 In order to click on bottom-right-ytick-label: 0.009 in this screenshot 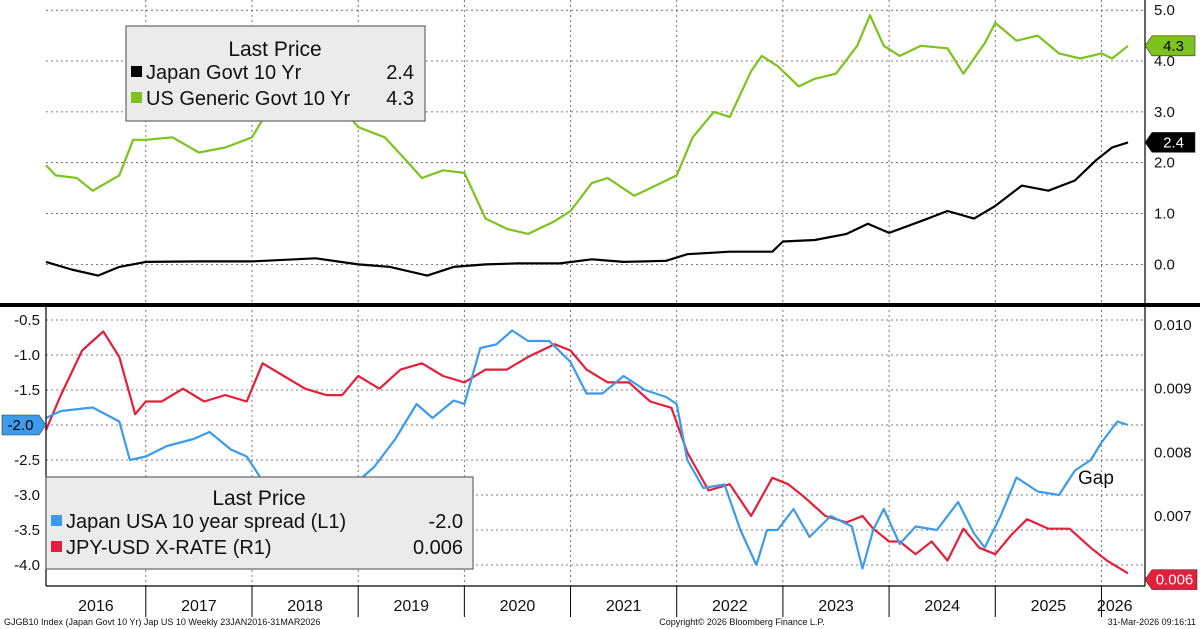, I will do `click(1173, 389)`.